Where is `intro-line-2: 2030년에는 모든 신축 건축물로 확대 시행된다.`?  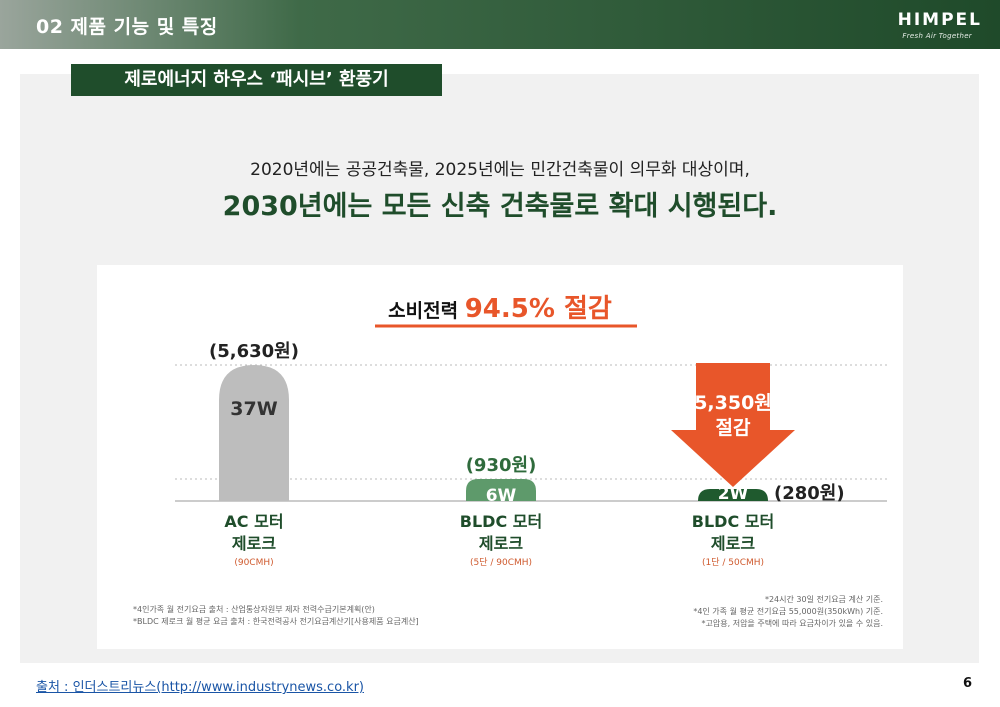 intro-line-2: 2030년에는 모든 신축 건축물로 확대 시행된다. is located at coordinates (500, 206).